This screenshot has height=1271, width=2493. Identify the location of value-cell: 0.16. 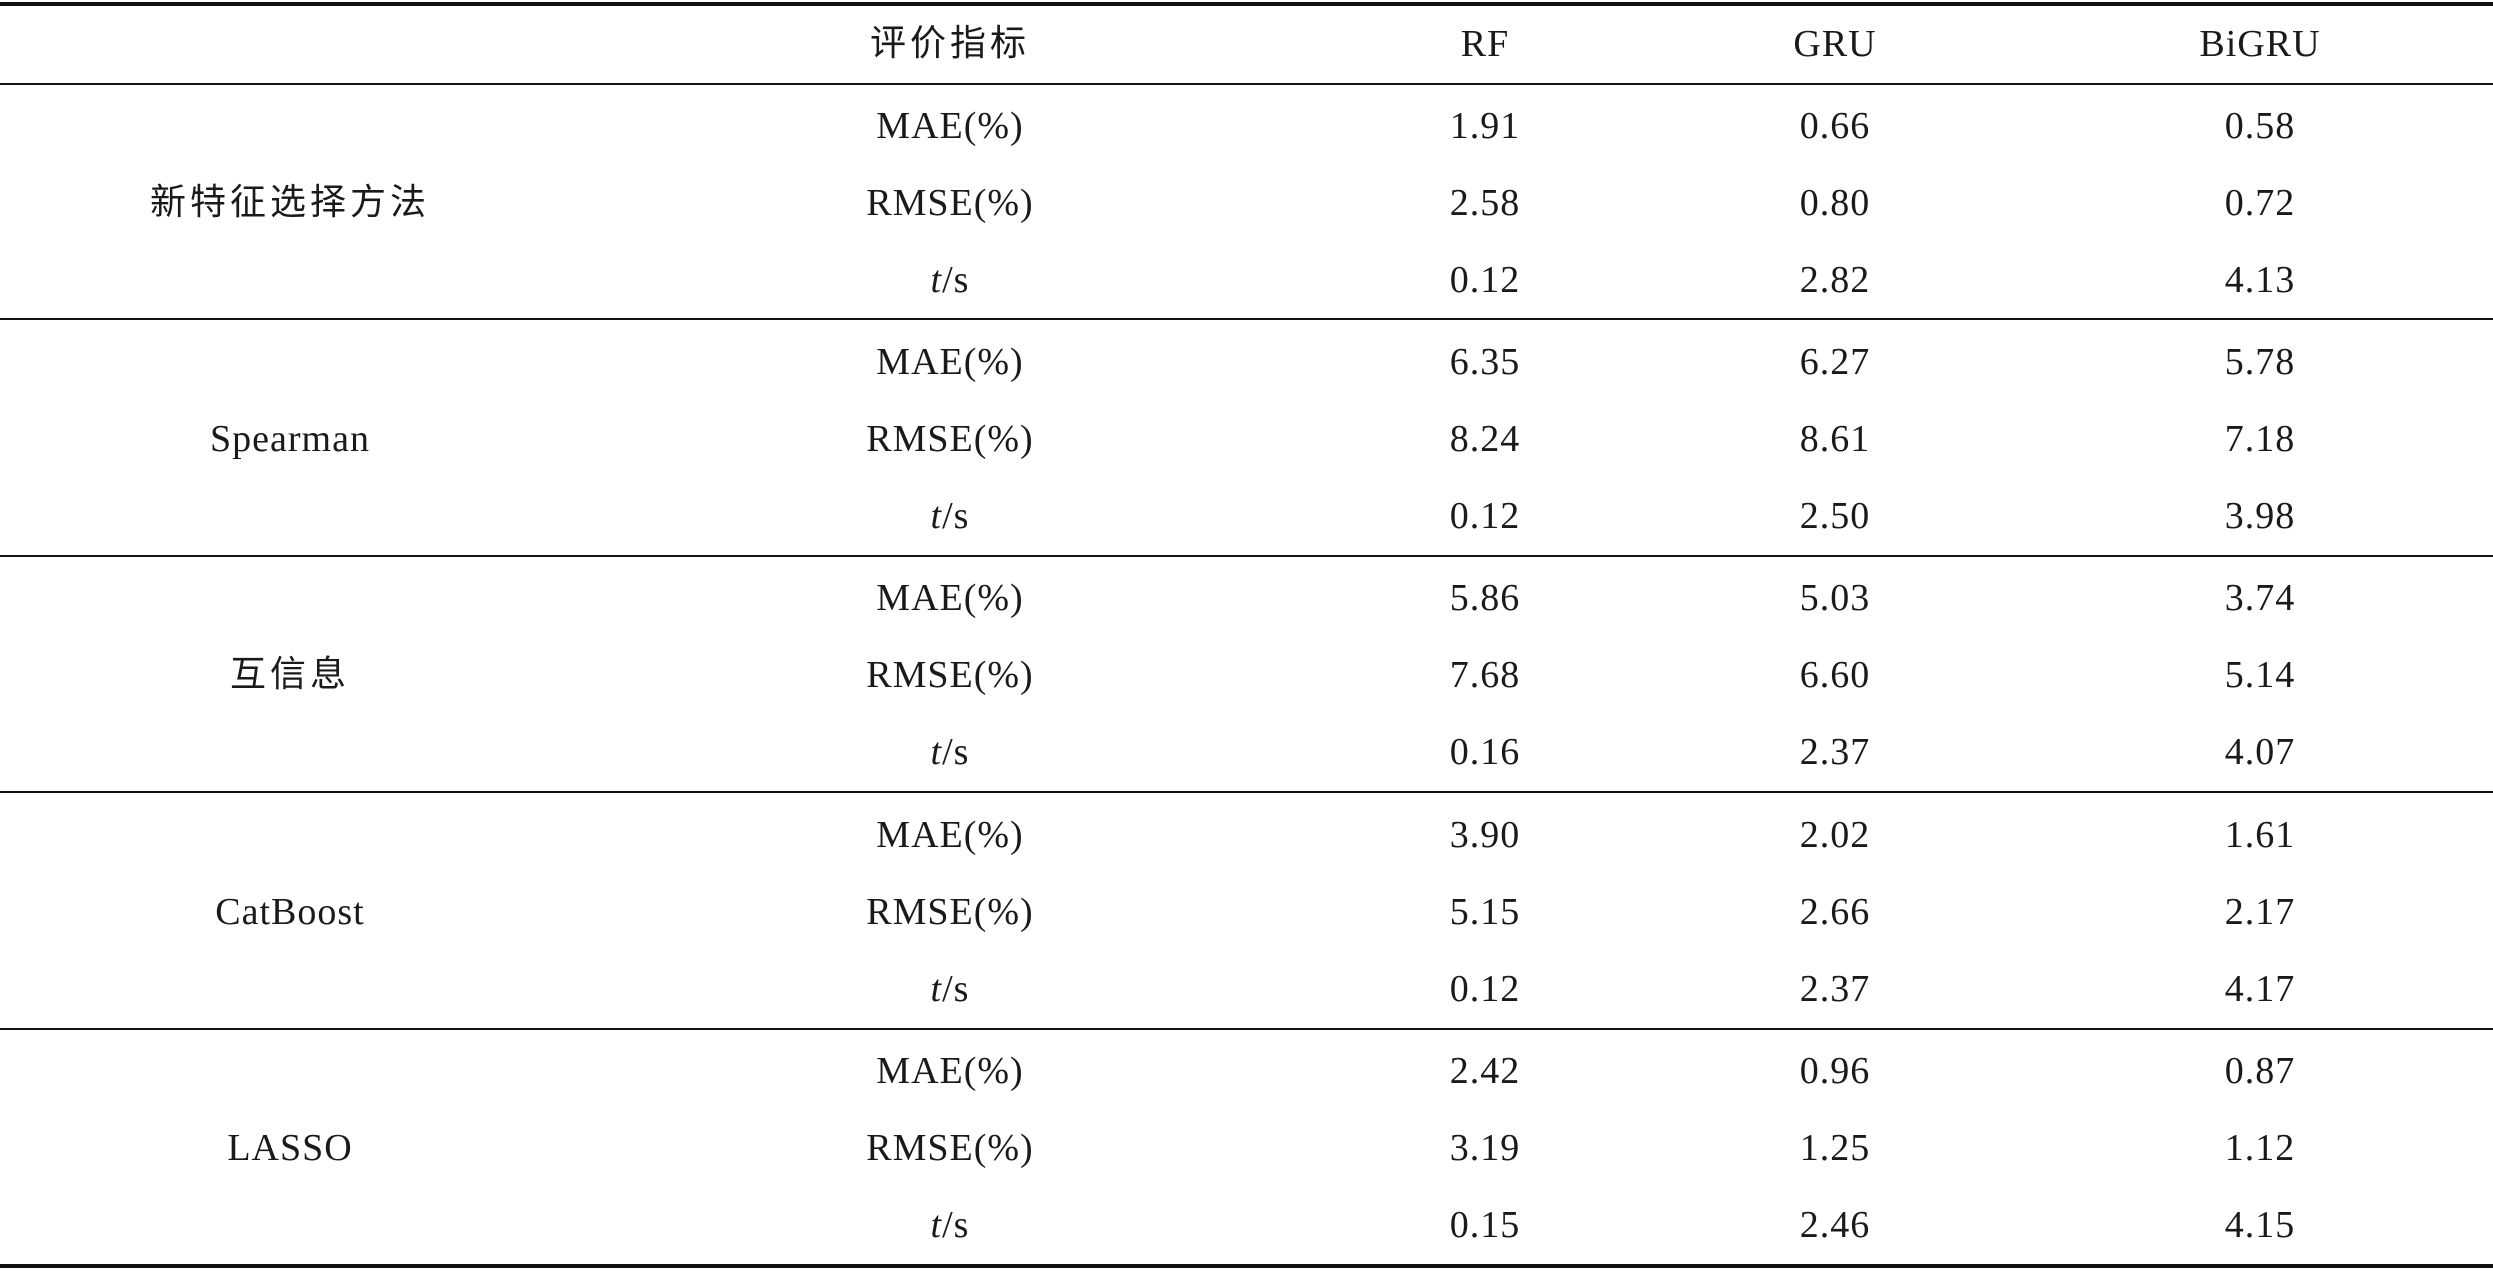
(1485, 752).